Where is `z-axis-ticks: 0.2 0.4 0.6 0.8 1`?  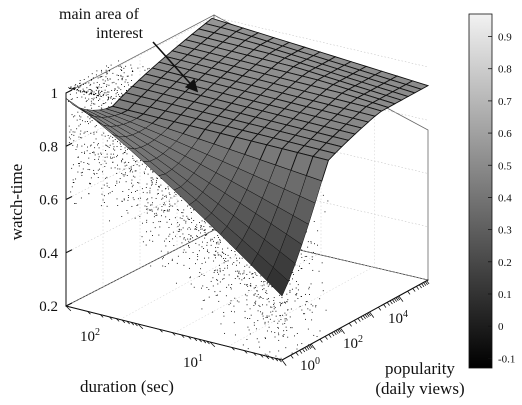
z-axis-ticks: 0.2 0.4 0.6 0.8 1 is located at coordinates (56, 200).